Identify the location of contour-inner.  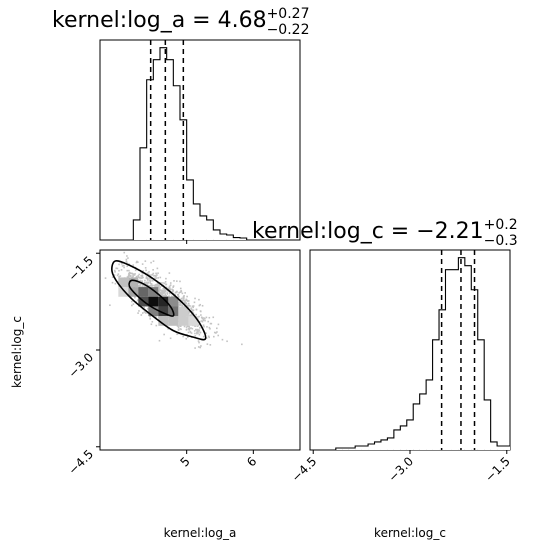
(151, 298).